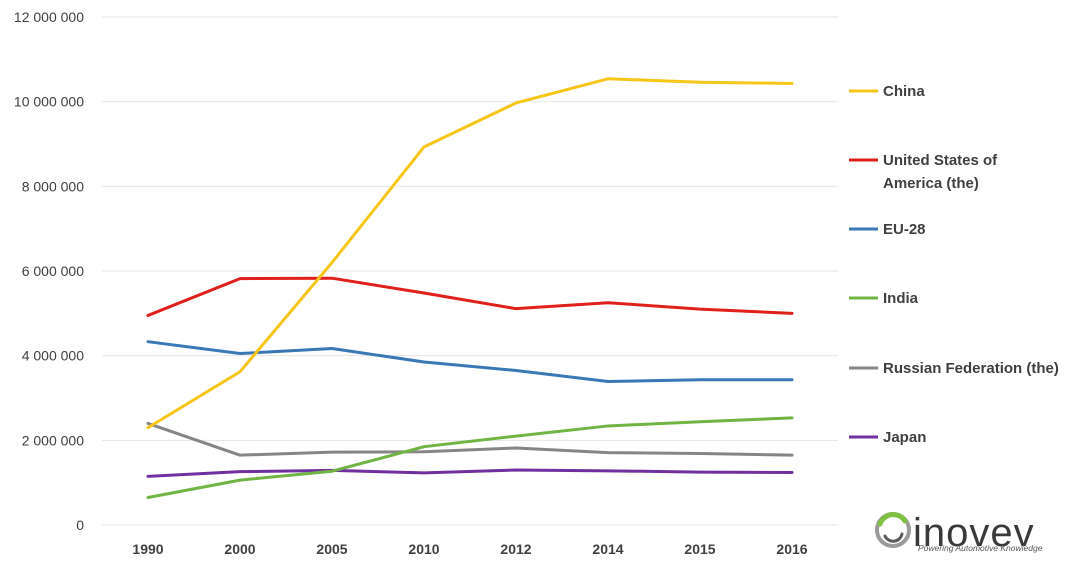 Image resolution: width=1080 pixels, height=564 pixels. What do you see at coordinates (80, 525) in the screenshot?
I see `y-tick-label: 0` at bounding box center [80, 525].